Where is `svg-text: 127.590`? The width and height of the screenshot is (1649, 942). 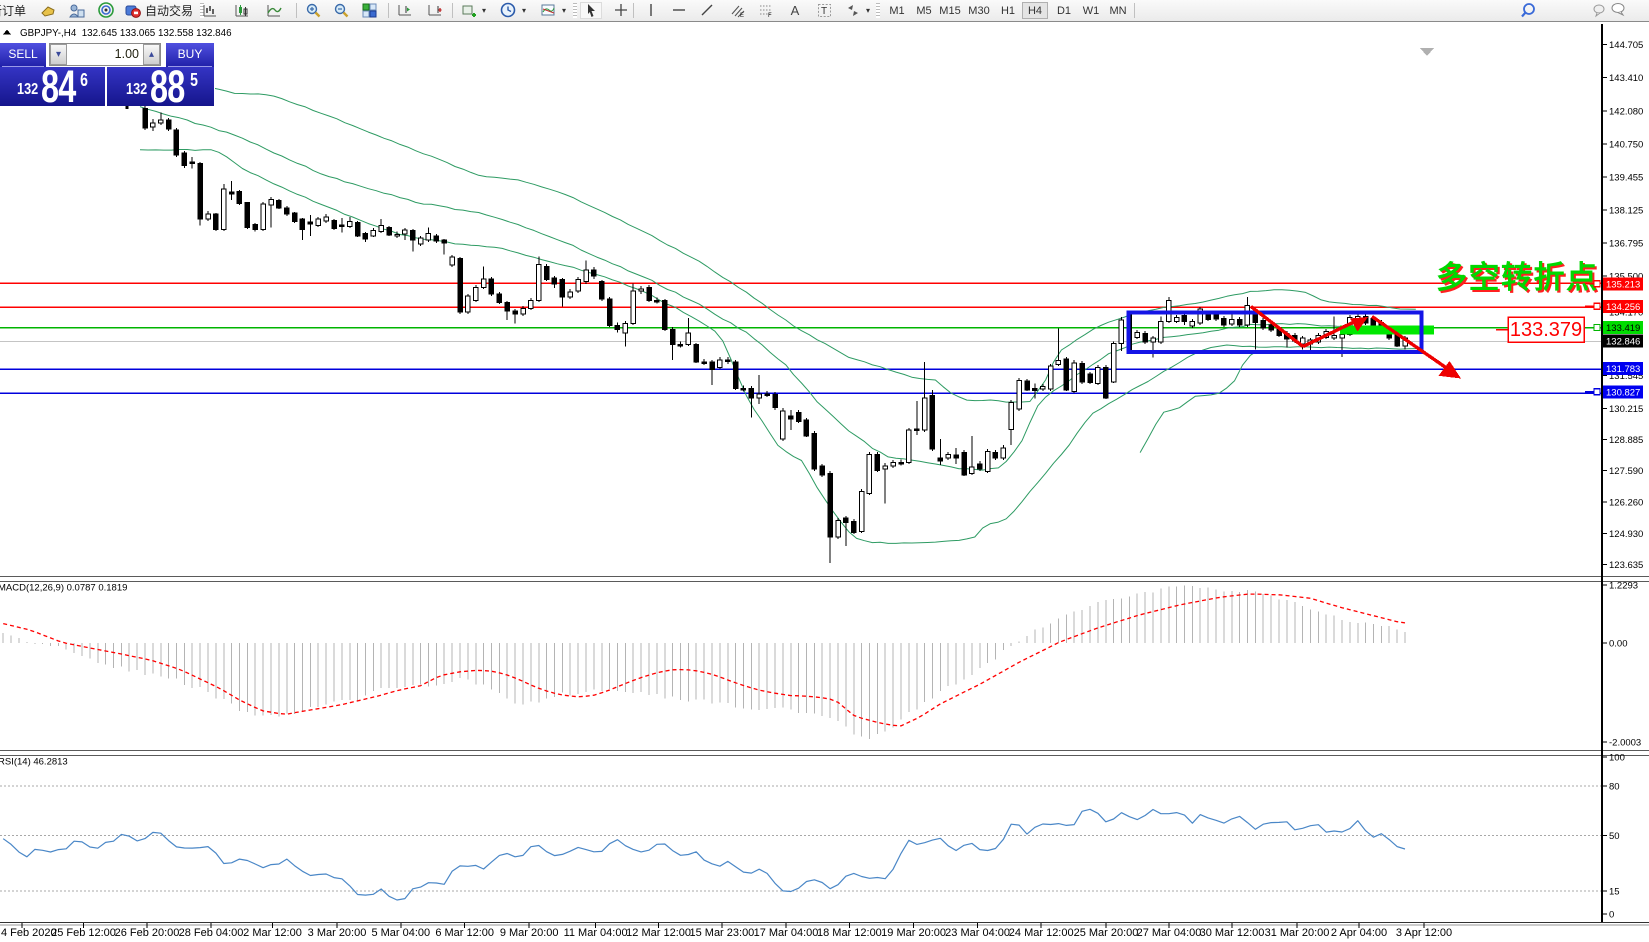
svg-text: 127.590 is located at coordinates (1626, 471).